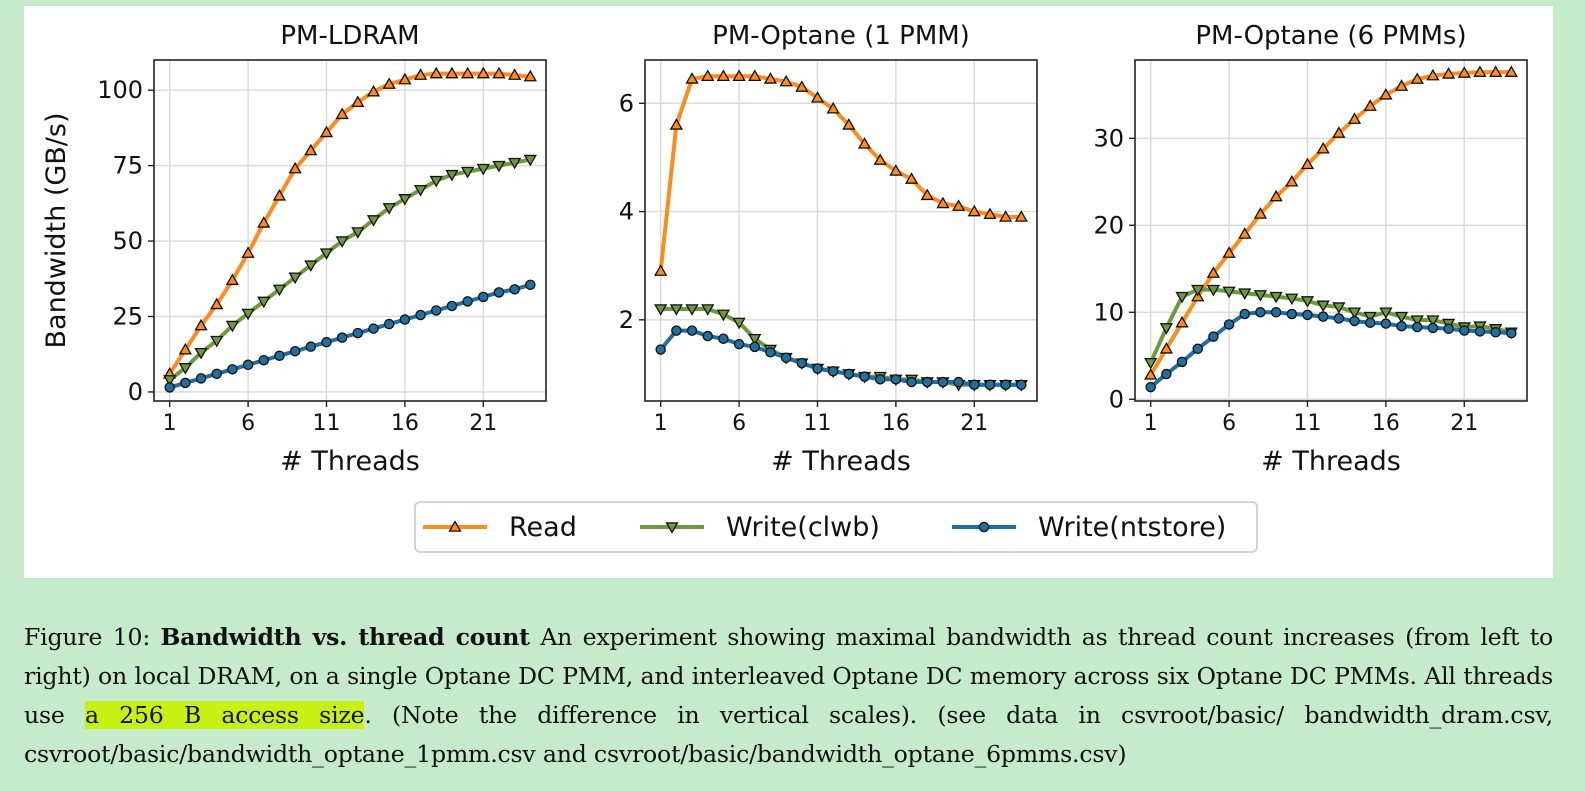 The height and width of the screenshot is (791, 1585). Describe the element at coordinates (626, 320) in the screenshot. I see `chart-2-ytick-label: 2` at that location.